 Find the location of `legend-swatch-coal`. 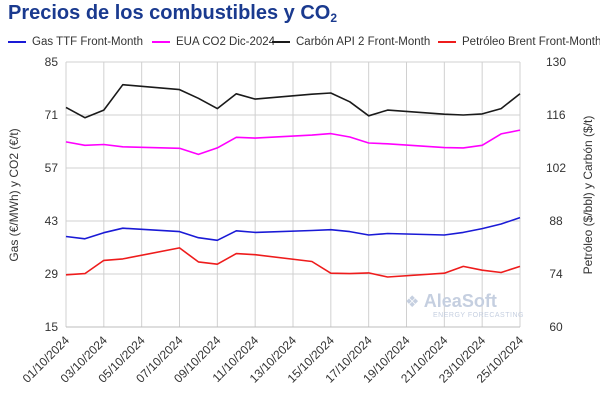

legend-swatch-coal is located at coordinates (281, 42).